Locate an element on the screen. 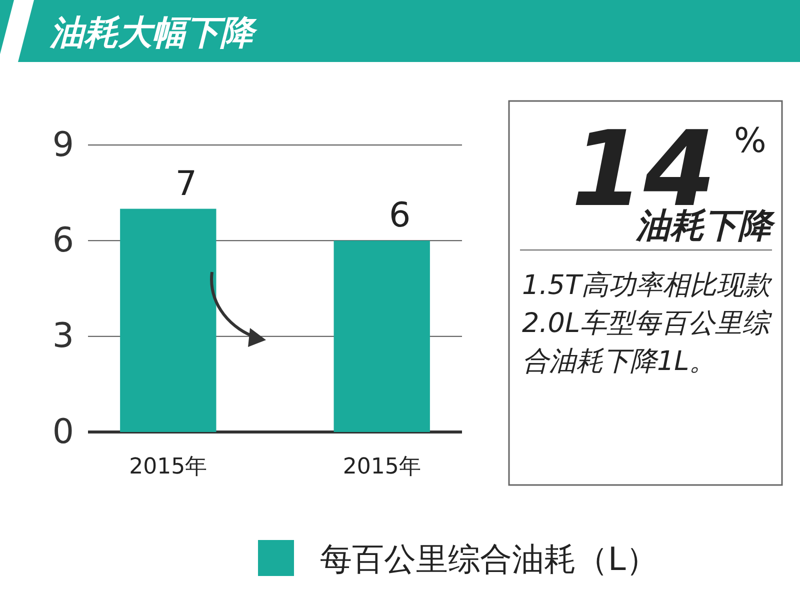 The height and width of the screenshot is (600, 800). y-tick-label: 3 is located at coordinates (63, 336).